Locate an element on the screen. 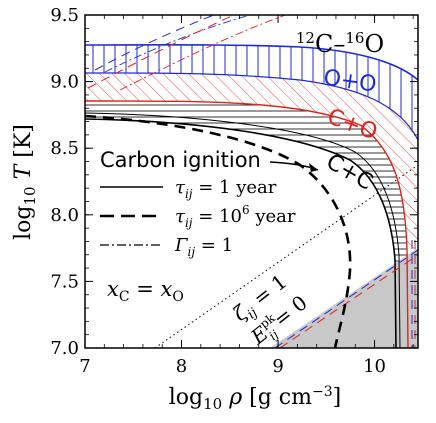 This screenshot has height=423, width=436. y-tick-label: 7.0 is located at coordinates (64, 348).